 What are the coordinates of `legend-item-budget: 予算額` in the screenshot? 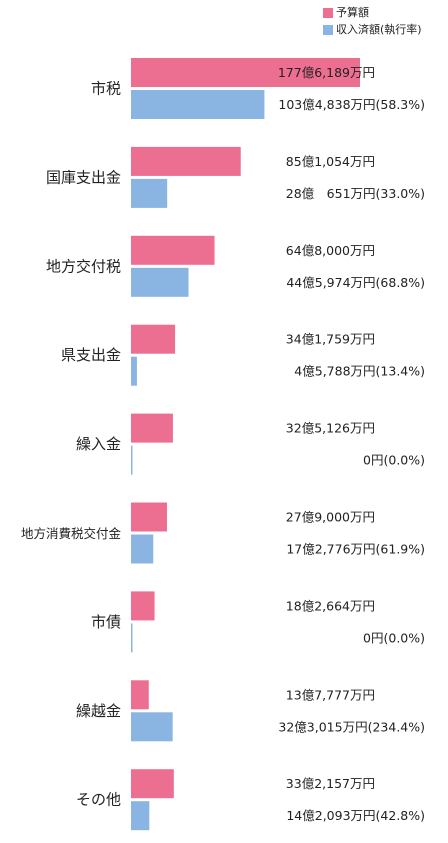 It's located at (372, 12).